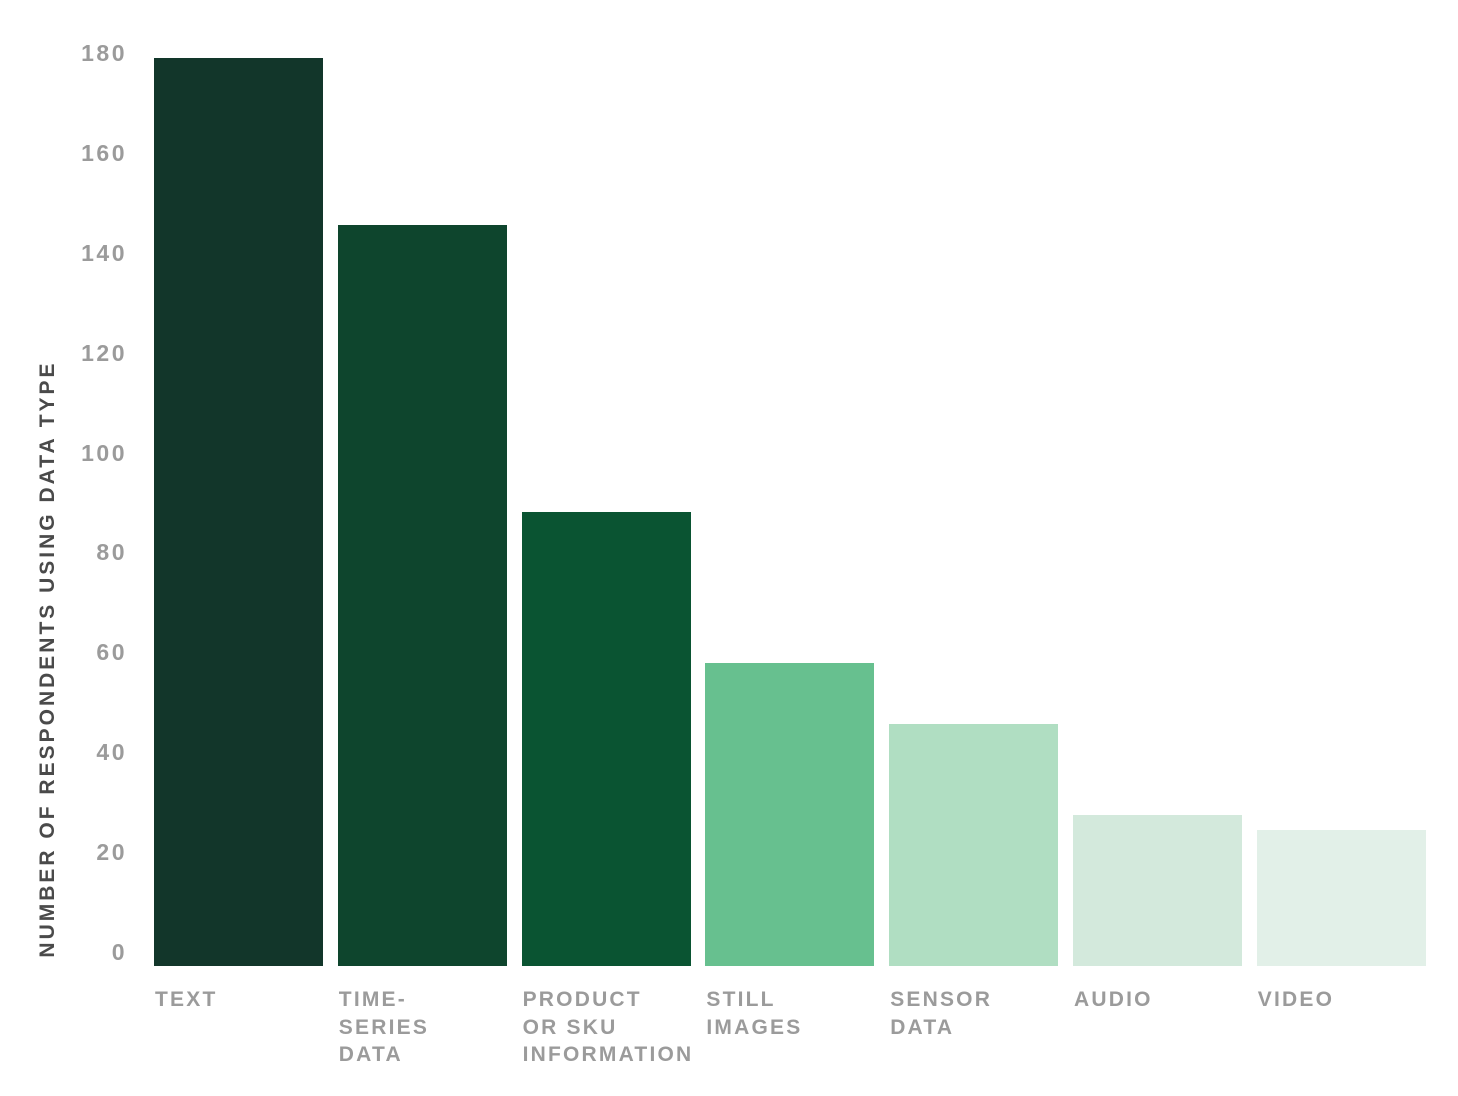  I want to click on bar-still-images, so click(790, 814).